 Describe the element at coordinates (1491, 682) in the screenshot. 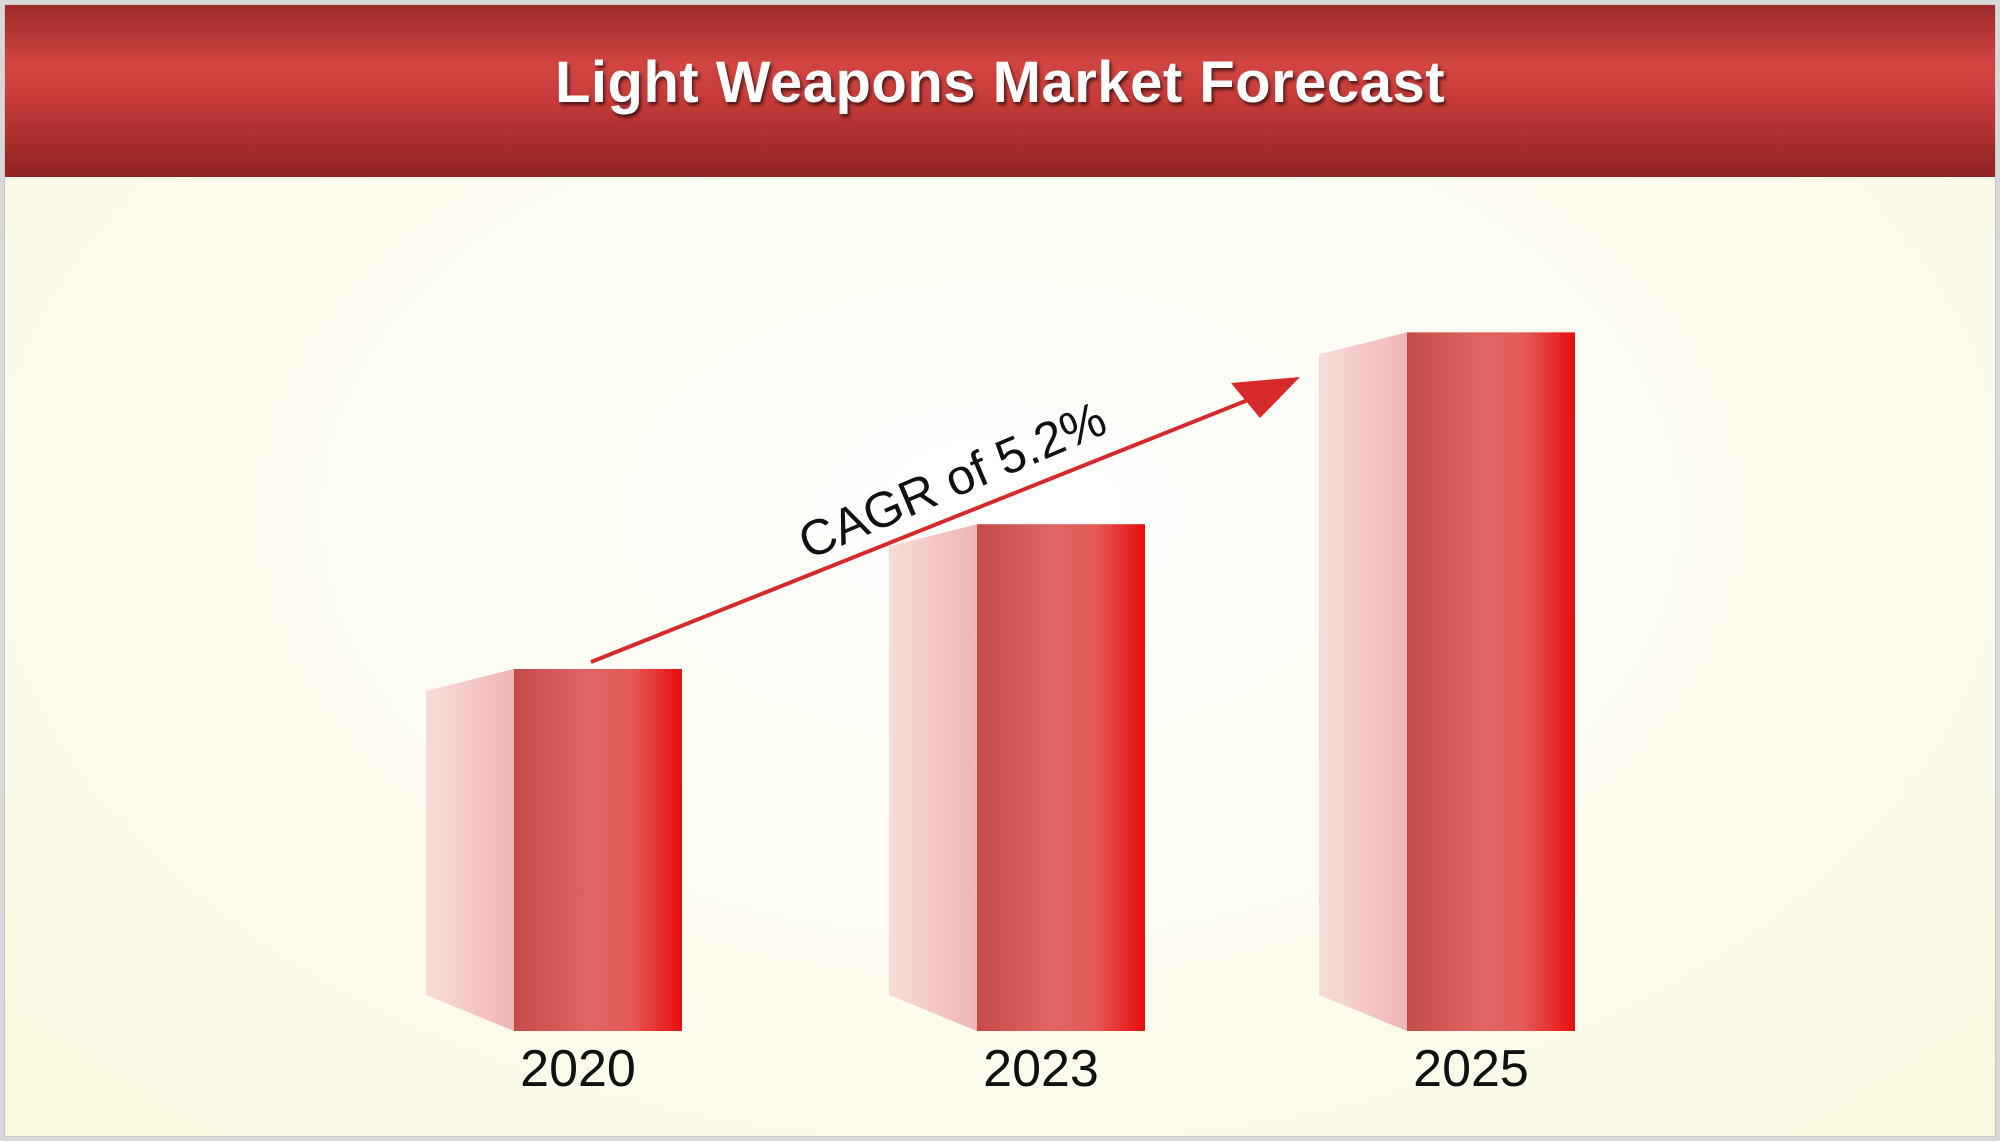

I see `bar-2025` at that location.